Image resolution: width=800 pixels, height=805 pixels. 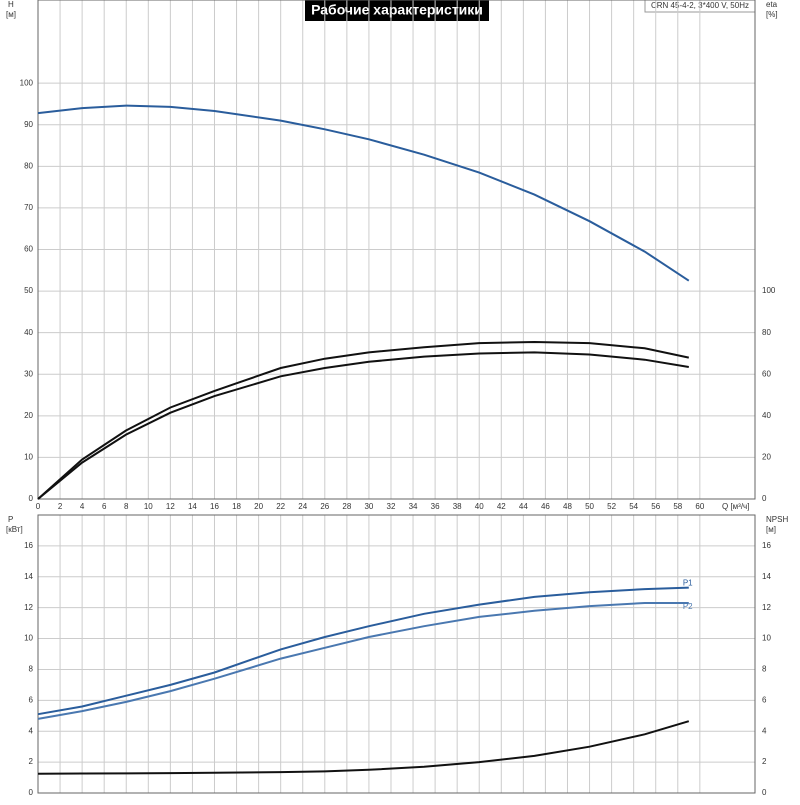 I want to click on x-tick-label: 48, so click(x=567, y=506).